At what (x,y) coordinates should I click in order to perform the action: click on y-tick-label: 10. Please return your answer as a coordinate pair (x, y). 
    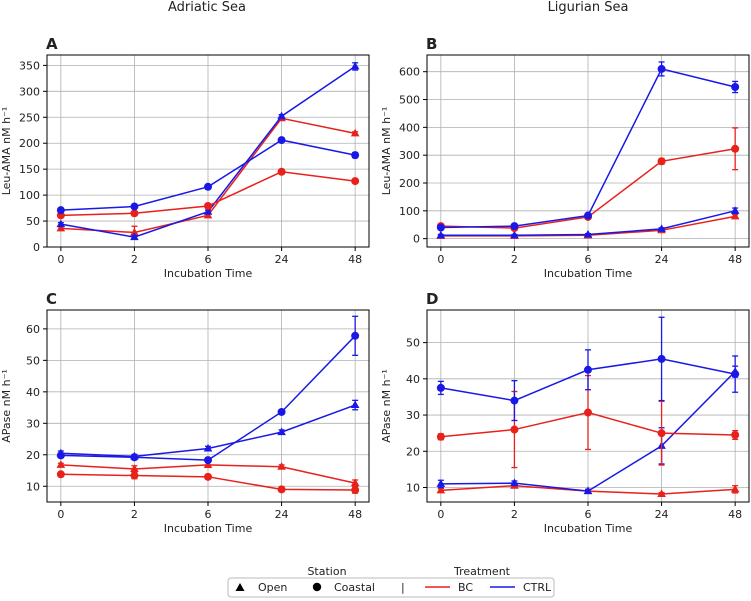
    Looking at the image, I should click on (33, 486).